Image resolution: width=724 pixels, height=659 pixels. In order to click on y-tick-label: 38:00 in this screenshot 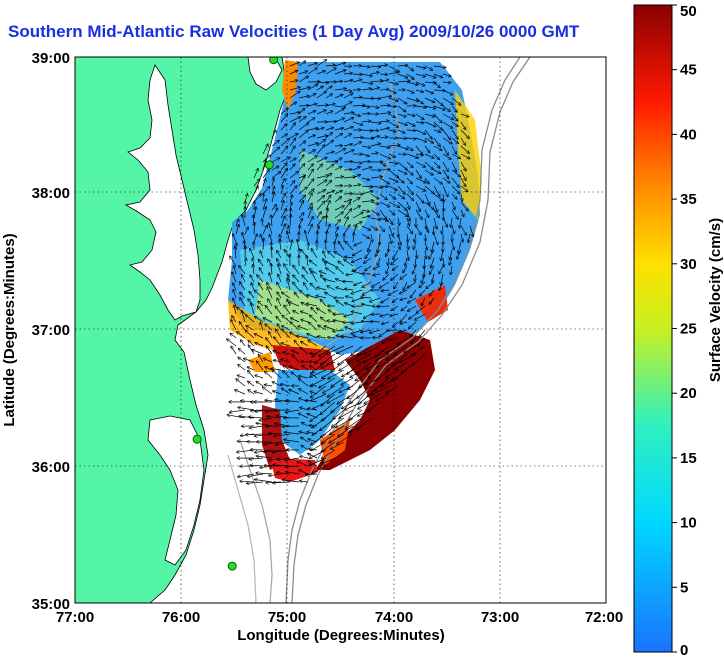, I will do `click(51, 193)`.